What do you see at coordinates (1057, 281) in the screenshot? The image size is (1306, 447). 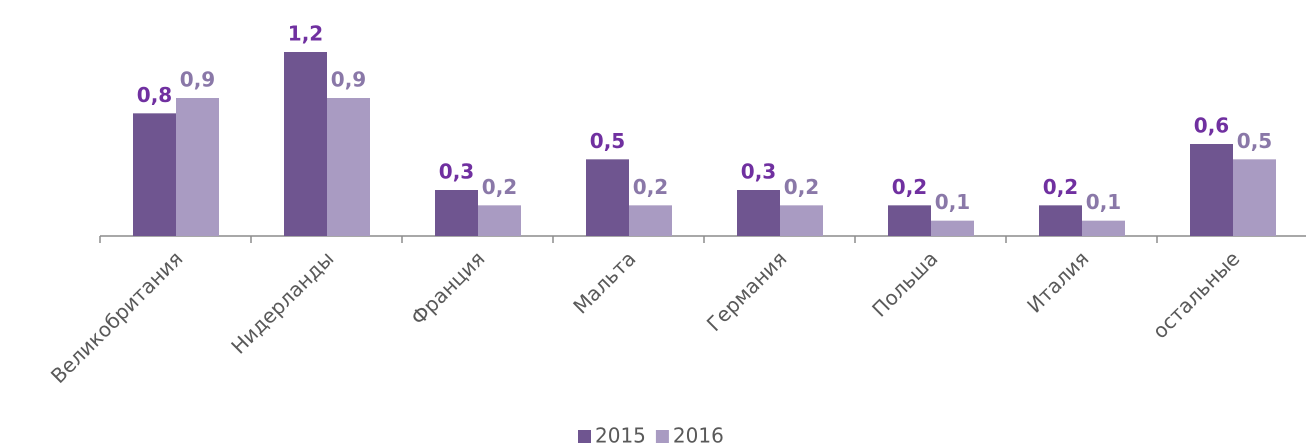 I see `x-tick-label: Италия` at bounding box center [1057, 281].